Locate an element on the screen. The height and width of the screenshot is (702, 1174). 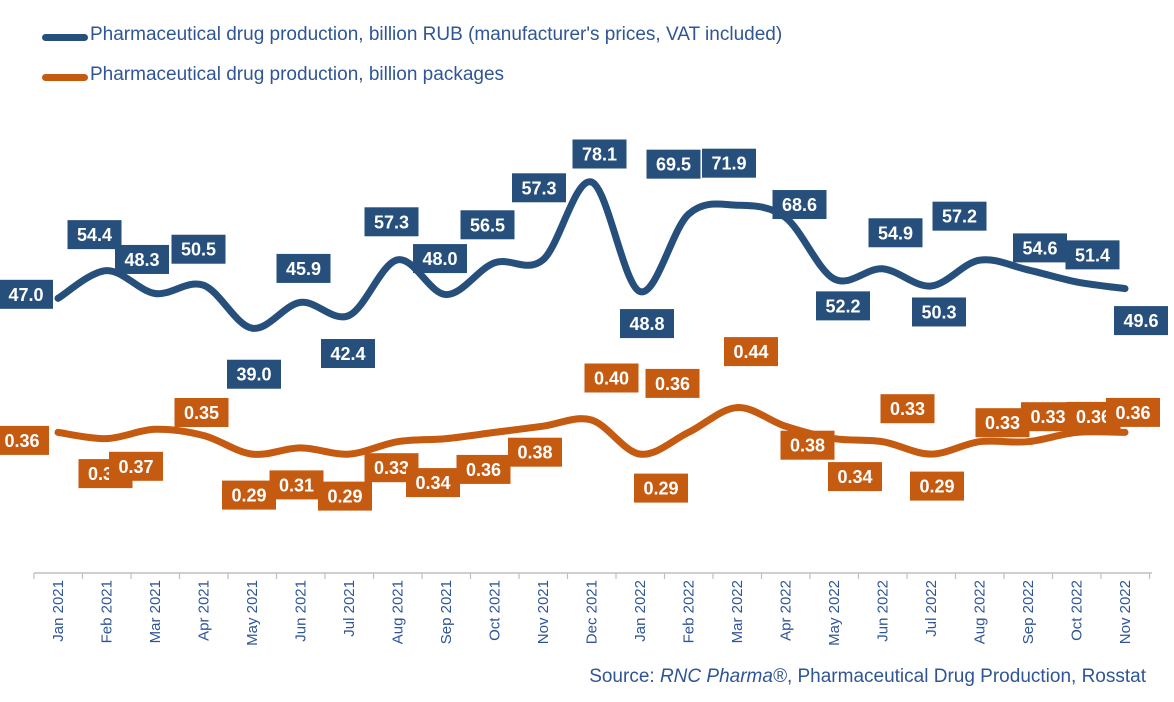
data-label-packages: 0.44 is located at coordinates (751, 352).